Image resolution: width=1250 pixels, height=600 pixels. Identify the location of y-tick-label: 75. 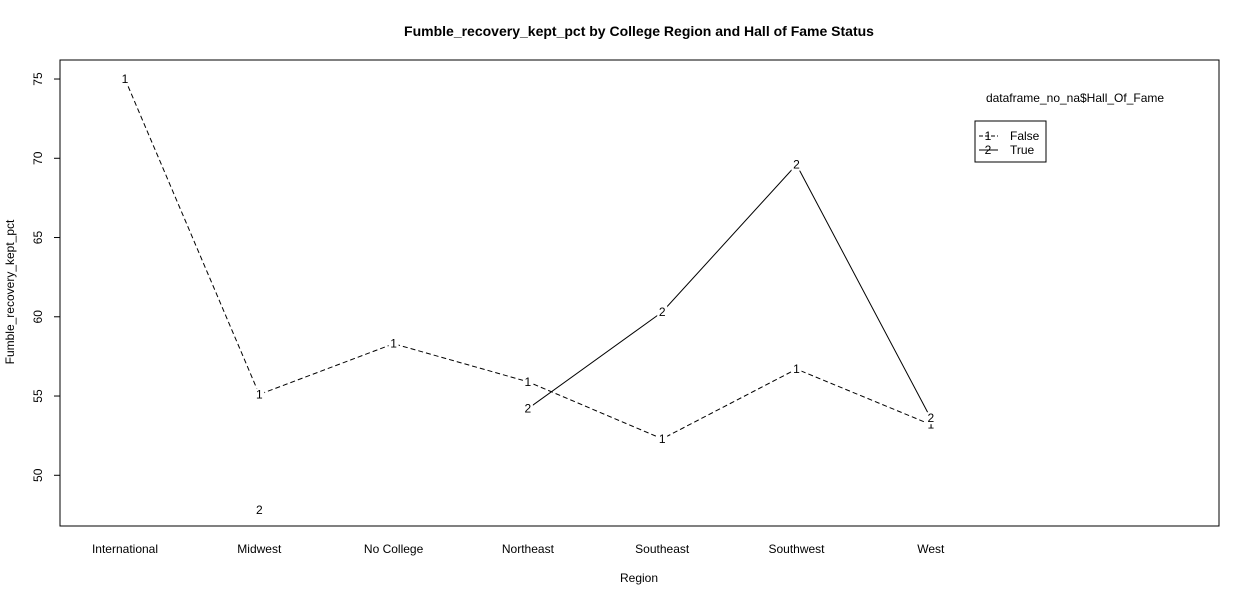
(38, 79).